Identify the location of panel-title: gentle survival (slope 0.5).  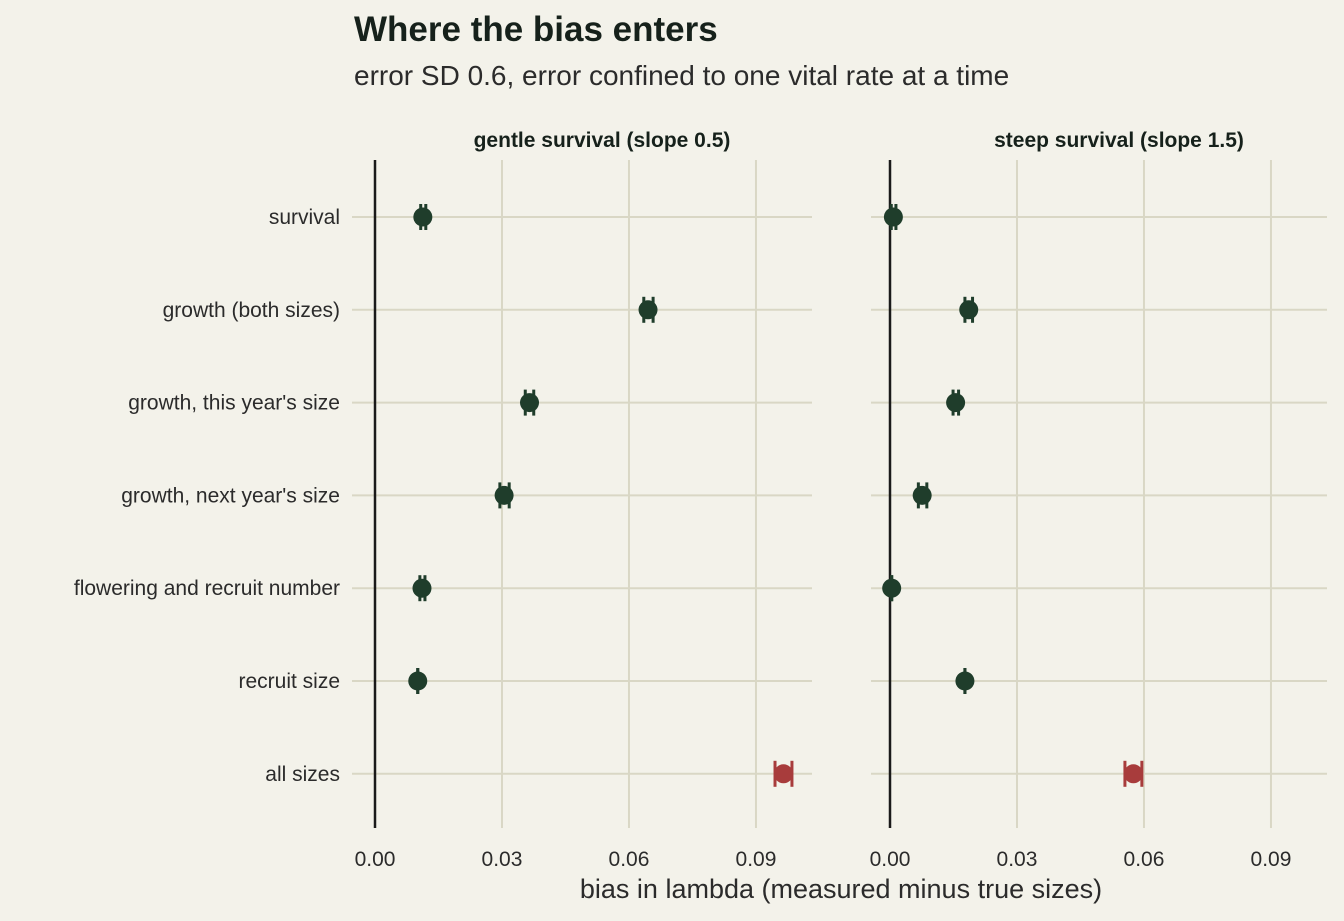
(602, 140).